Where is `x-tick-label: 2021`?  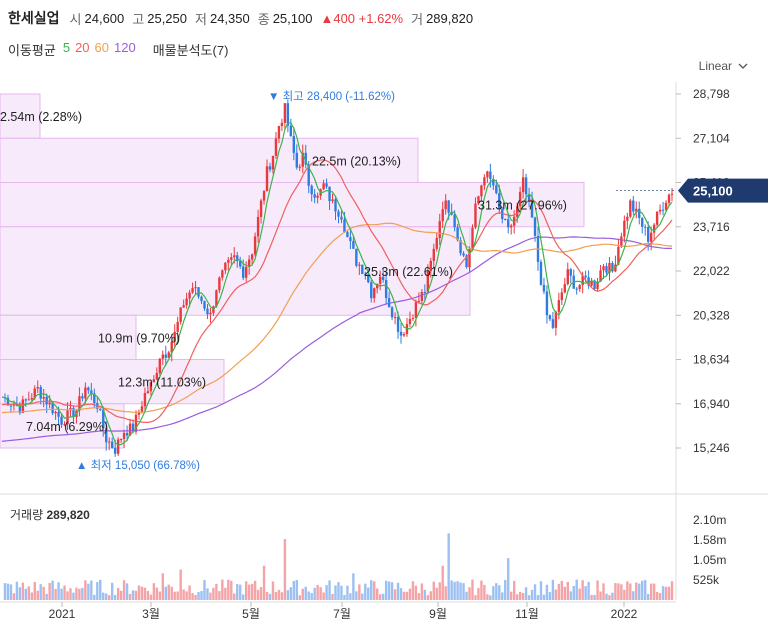 x-tick-label: 2021 is located at coordinates (62, 614).